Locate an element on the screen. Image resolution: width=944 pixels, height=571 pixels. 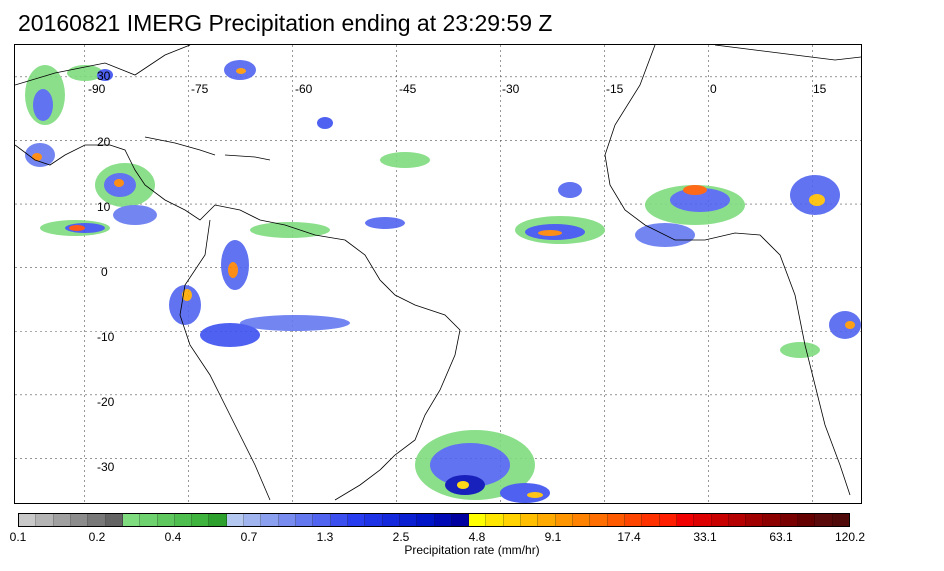
colorbar-tick-label: 9.1 is located at coordinates (553, 537).